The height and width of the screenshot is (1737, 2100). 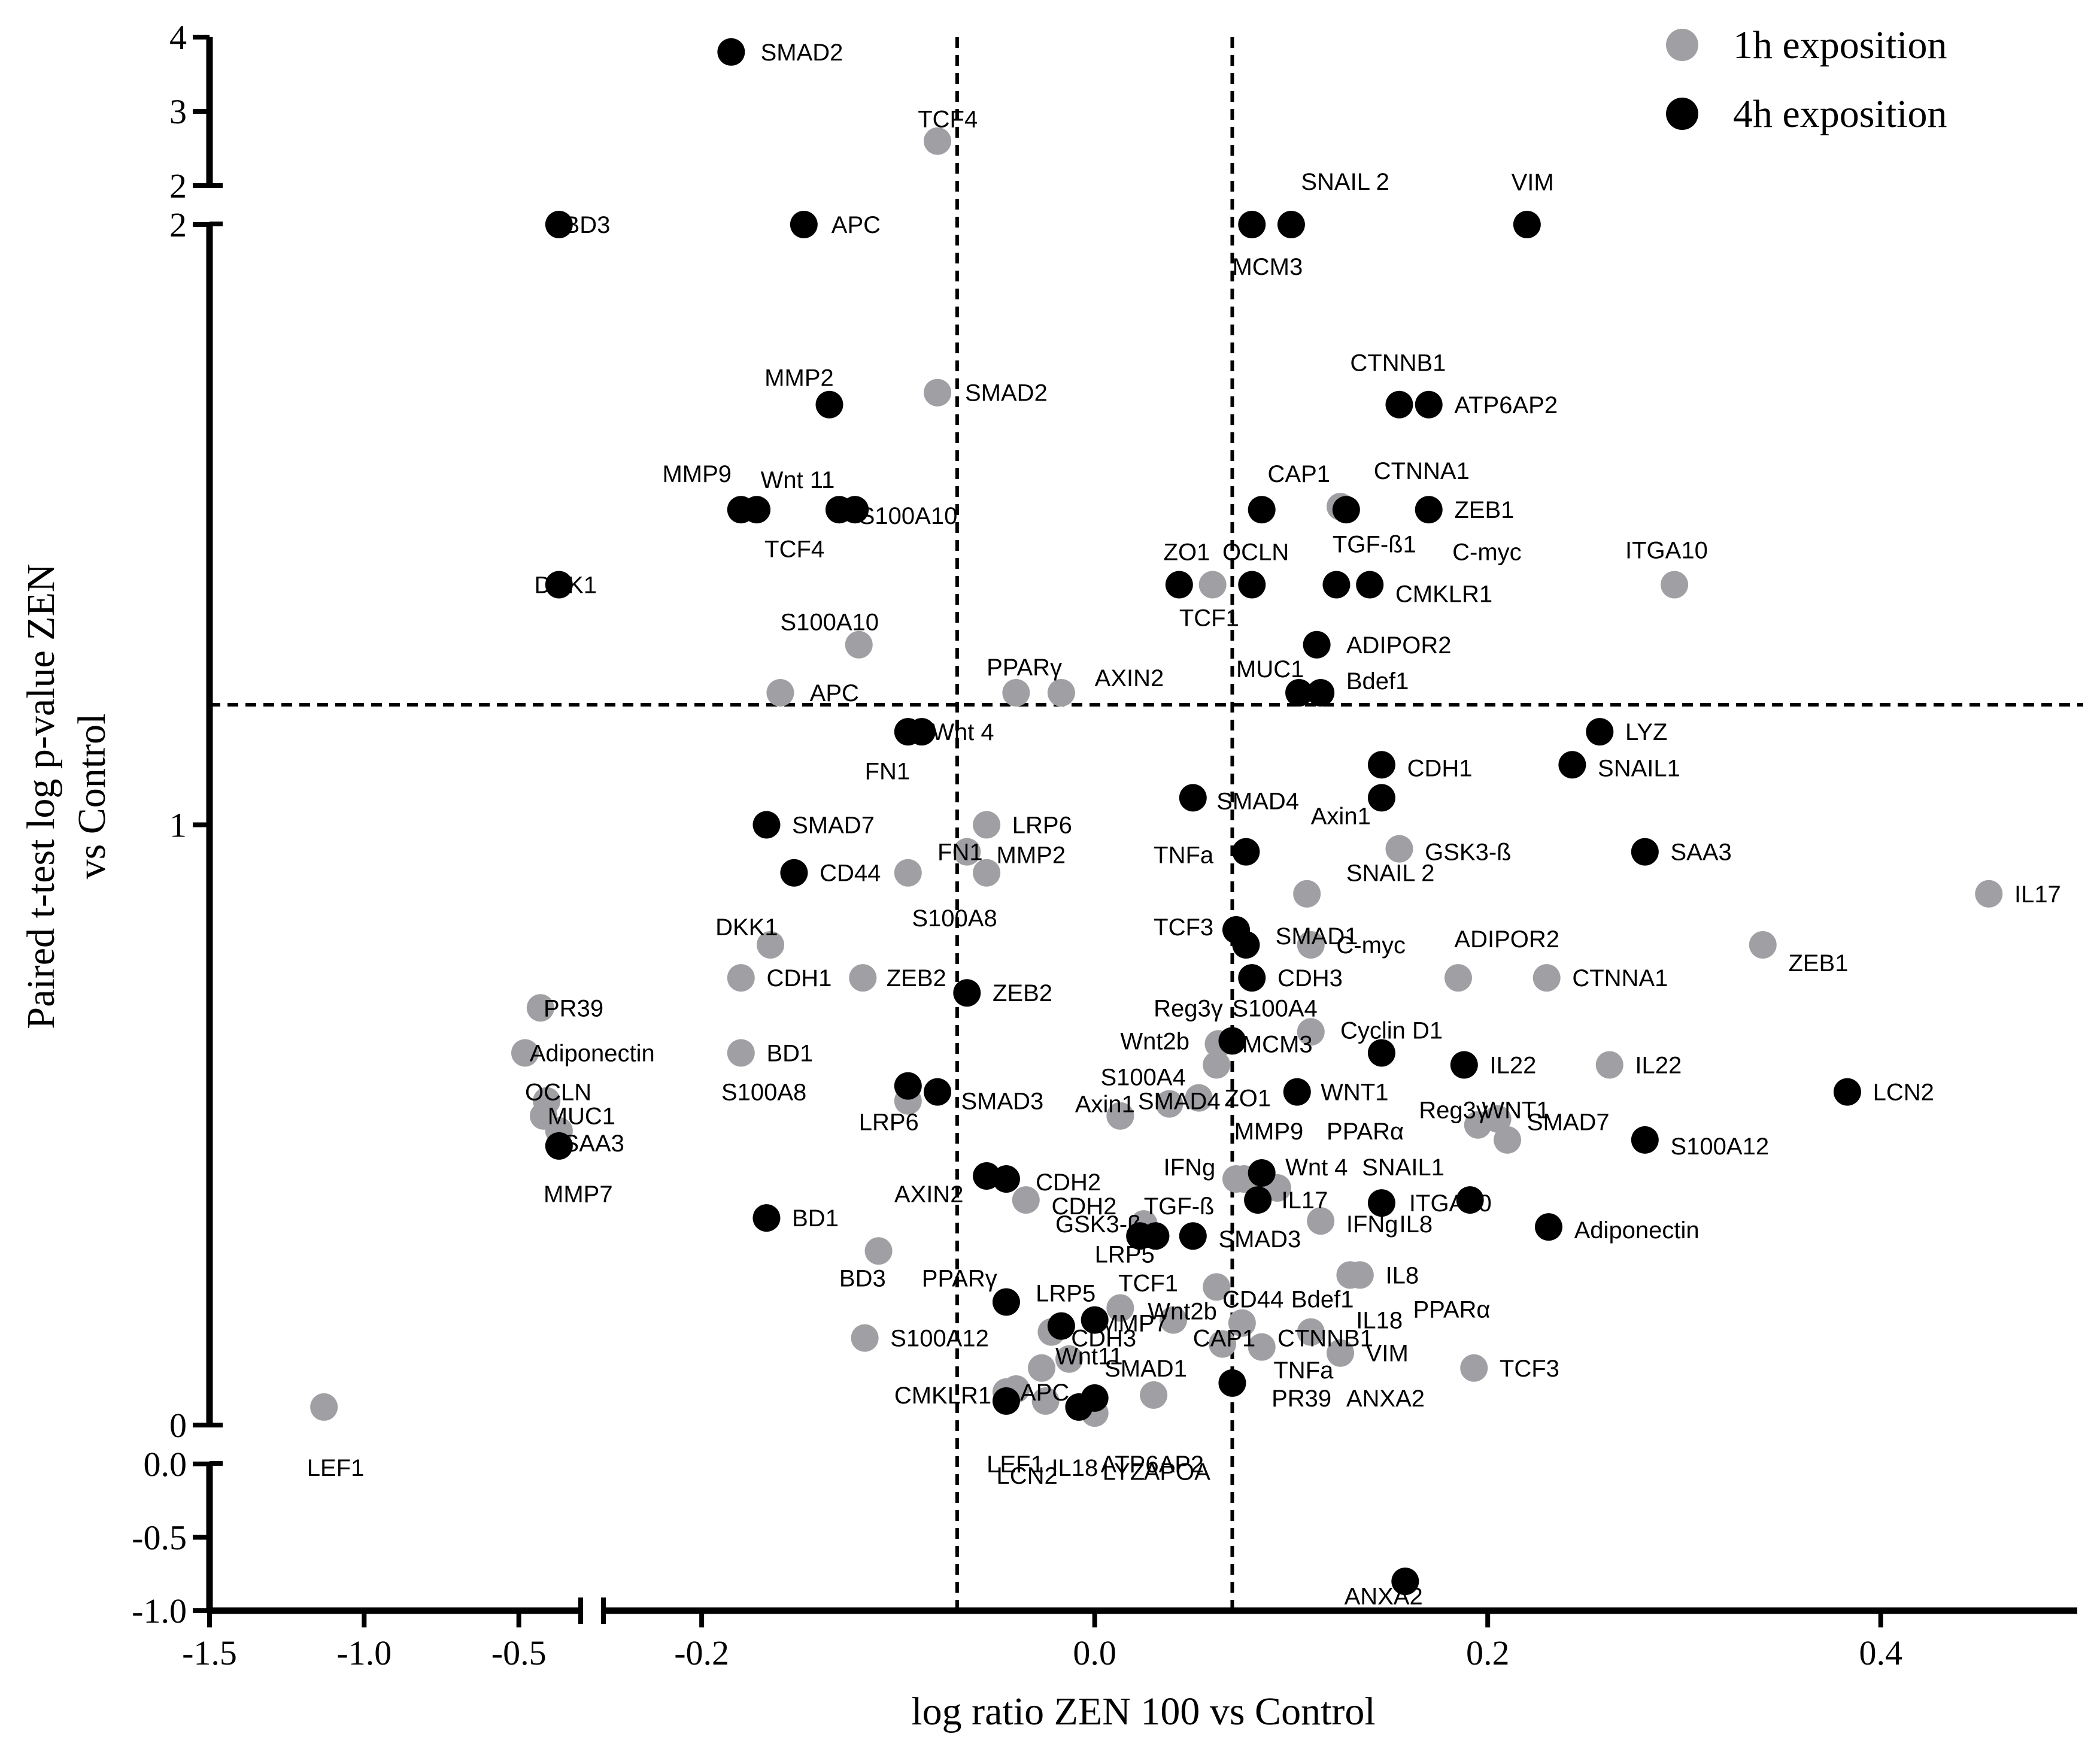 I want to click on point-1h-bd3, so click(x=878, y=1251).